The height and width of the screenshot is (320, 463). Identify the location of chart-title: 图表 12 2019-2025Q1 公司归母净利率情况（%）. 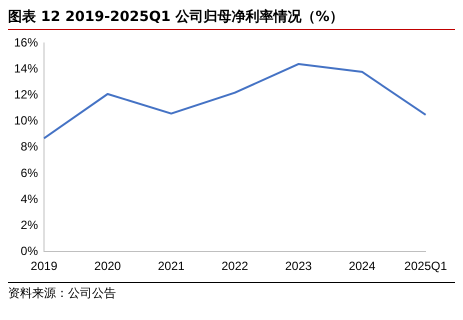
(231, 19).